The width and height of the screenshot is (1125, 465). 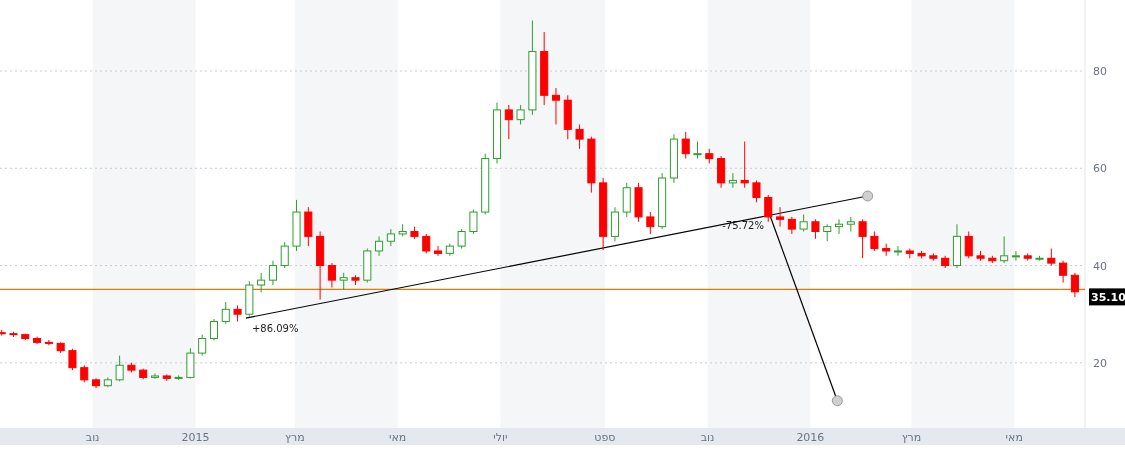 I want to click on y-tick-label: 60, so click(x=1100, y=169).